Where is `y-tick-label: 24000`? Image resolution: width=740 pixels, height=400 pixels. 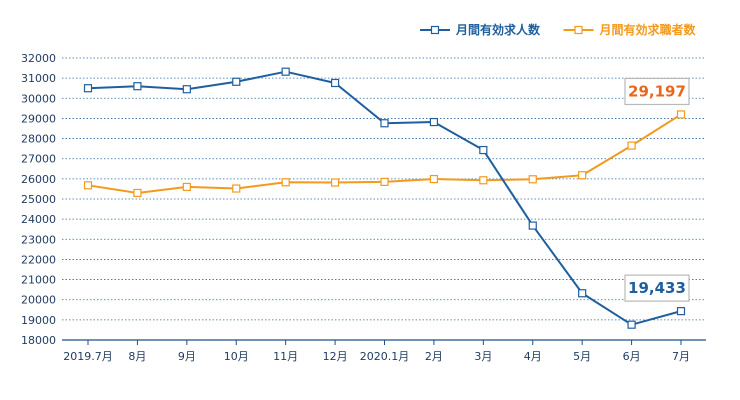
y-tick-label: 24000 is located at coordinates (38, 219).